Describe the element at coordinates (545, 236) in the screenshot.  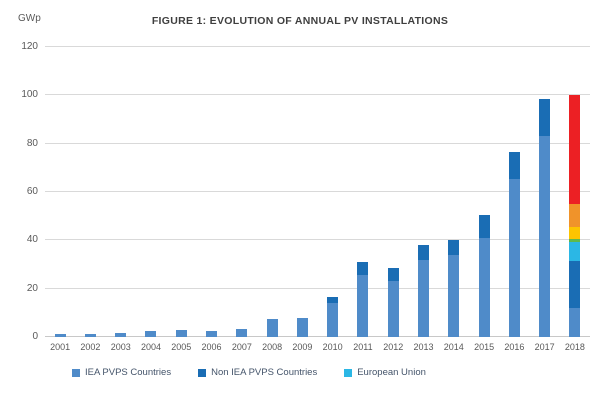
I see `bar-segment-2017-iea-pvps-countries` at that location.